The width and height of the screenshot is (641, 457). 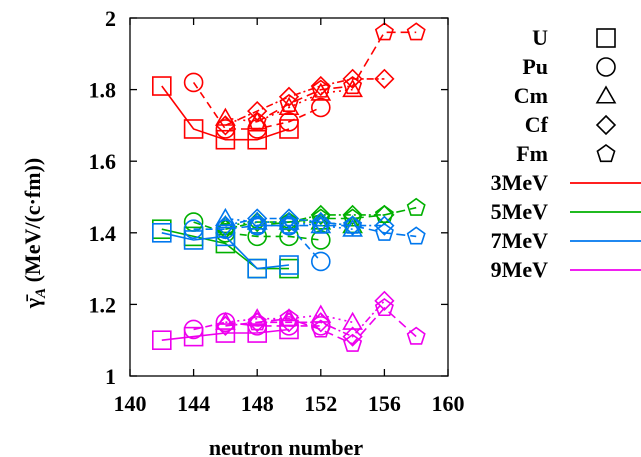 I want to click on y-axis-title-units: (MeV/(c·fm)), so click(x=32, y=223).